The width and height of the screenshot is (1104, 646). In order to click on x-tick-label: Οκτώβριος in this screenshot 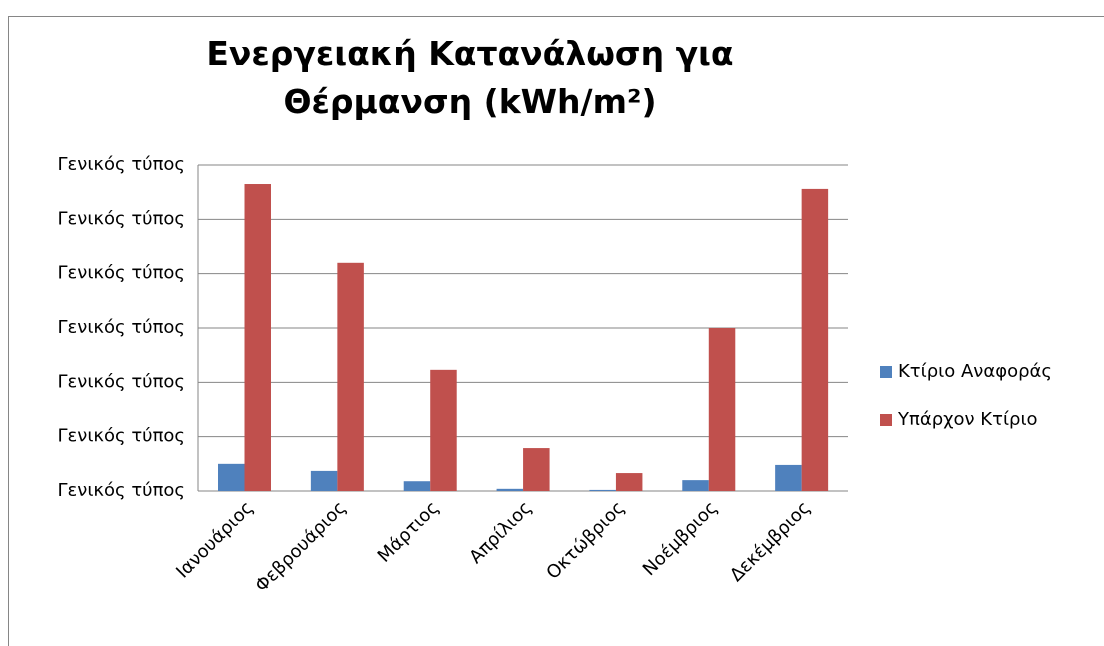, I will do `click(585, 540)`.